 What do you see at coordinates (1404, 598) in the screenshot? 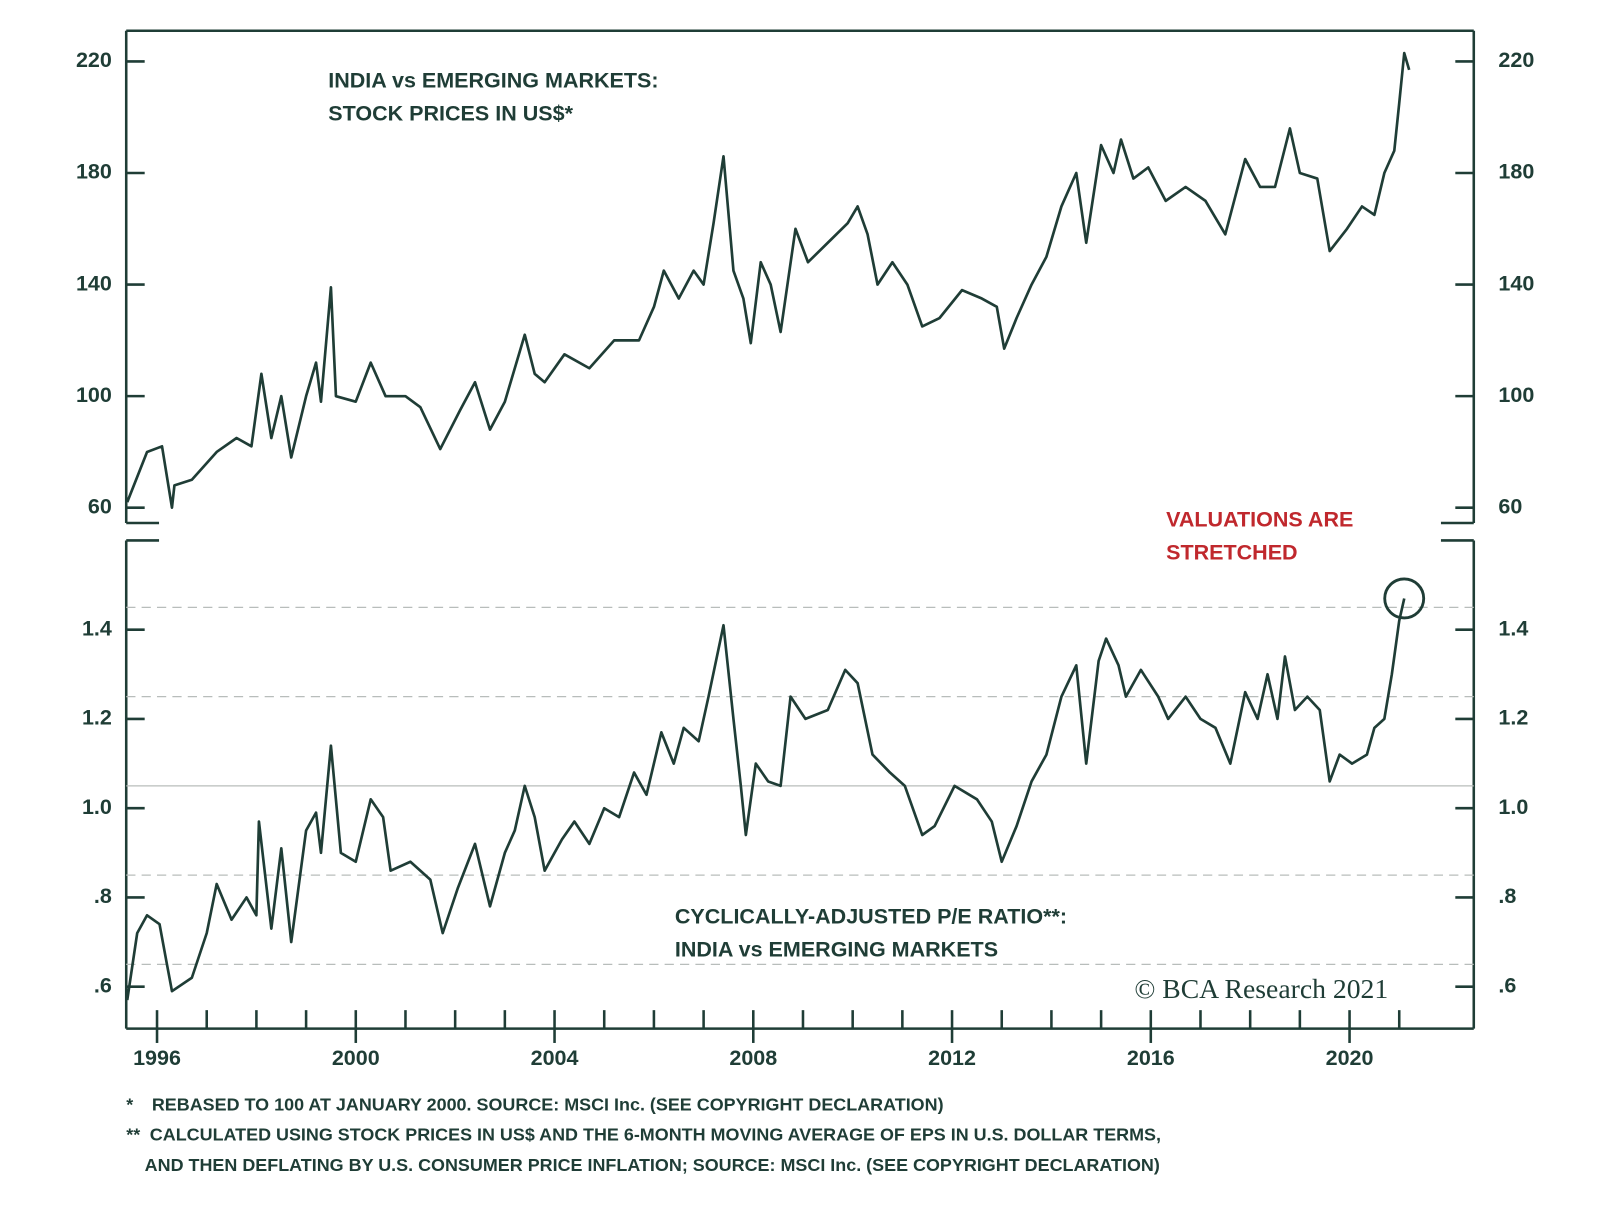
I see `highlight-circle` at bounding box center [1404, 598].